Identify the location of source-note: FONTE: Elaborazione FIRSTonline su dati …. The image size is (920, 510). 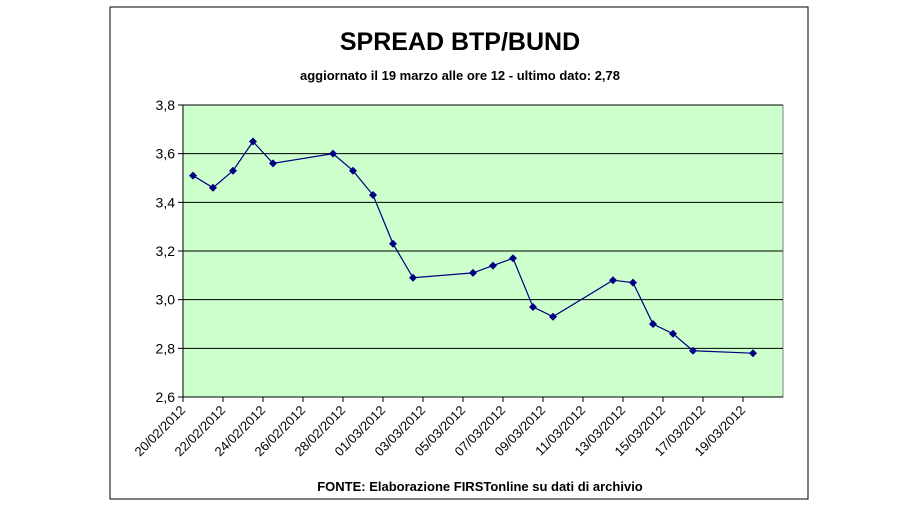
(480, 486).